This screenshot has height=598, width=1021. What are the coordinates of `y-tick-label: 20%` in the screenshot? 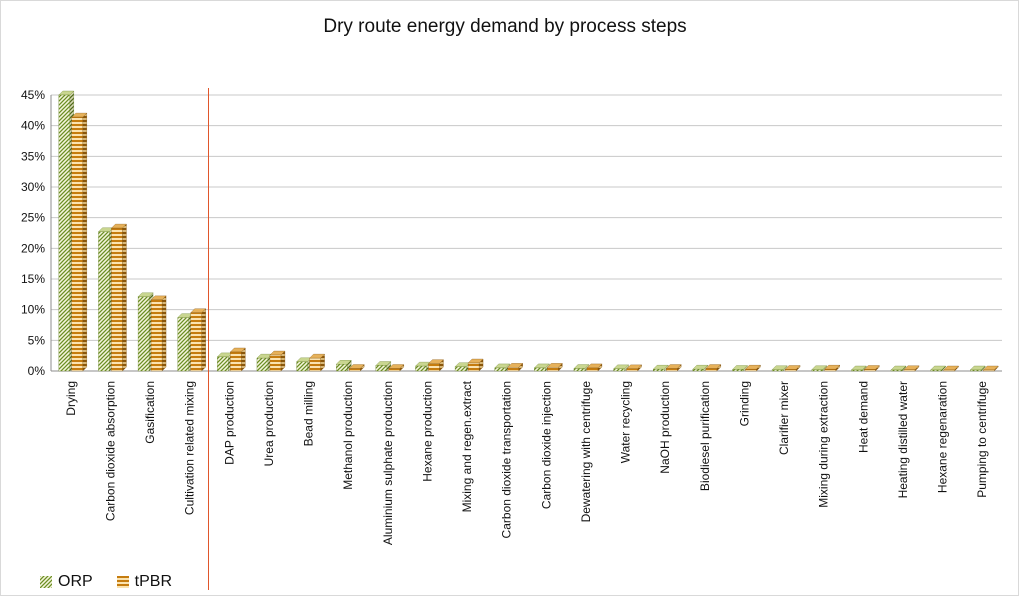 It's located at (33, 248).